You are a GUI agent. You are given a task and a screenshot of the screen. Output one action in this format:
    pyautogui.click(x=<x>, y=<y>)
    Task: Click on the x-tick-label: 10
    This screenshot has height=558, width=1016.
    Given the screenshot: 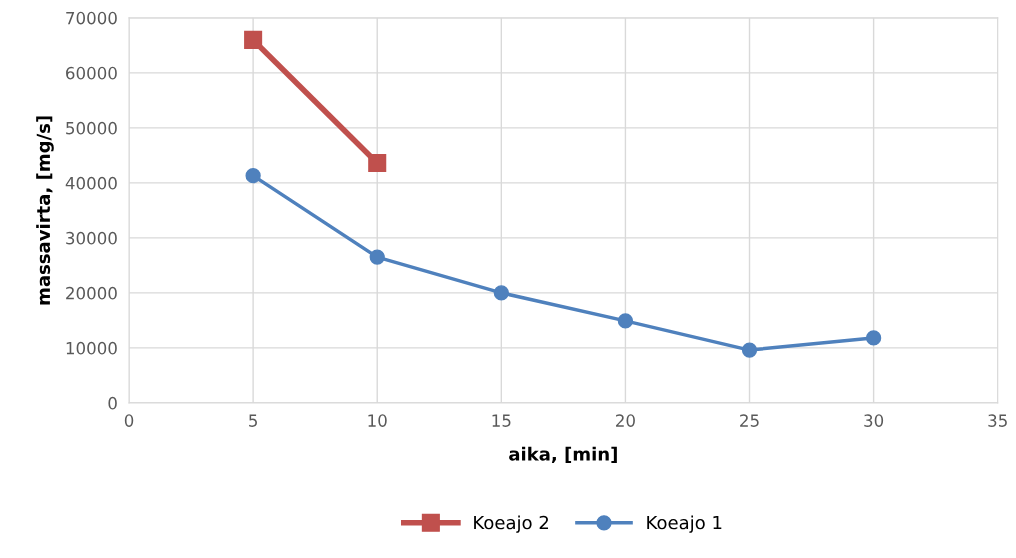 What is the action you would take?
    pyautogui.click(x=377, y=420)
    